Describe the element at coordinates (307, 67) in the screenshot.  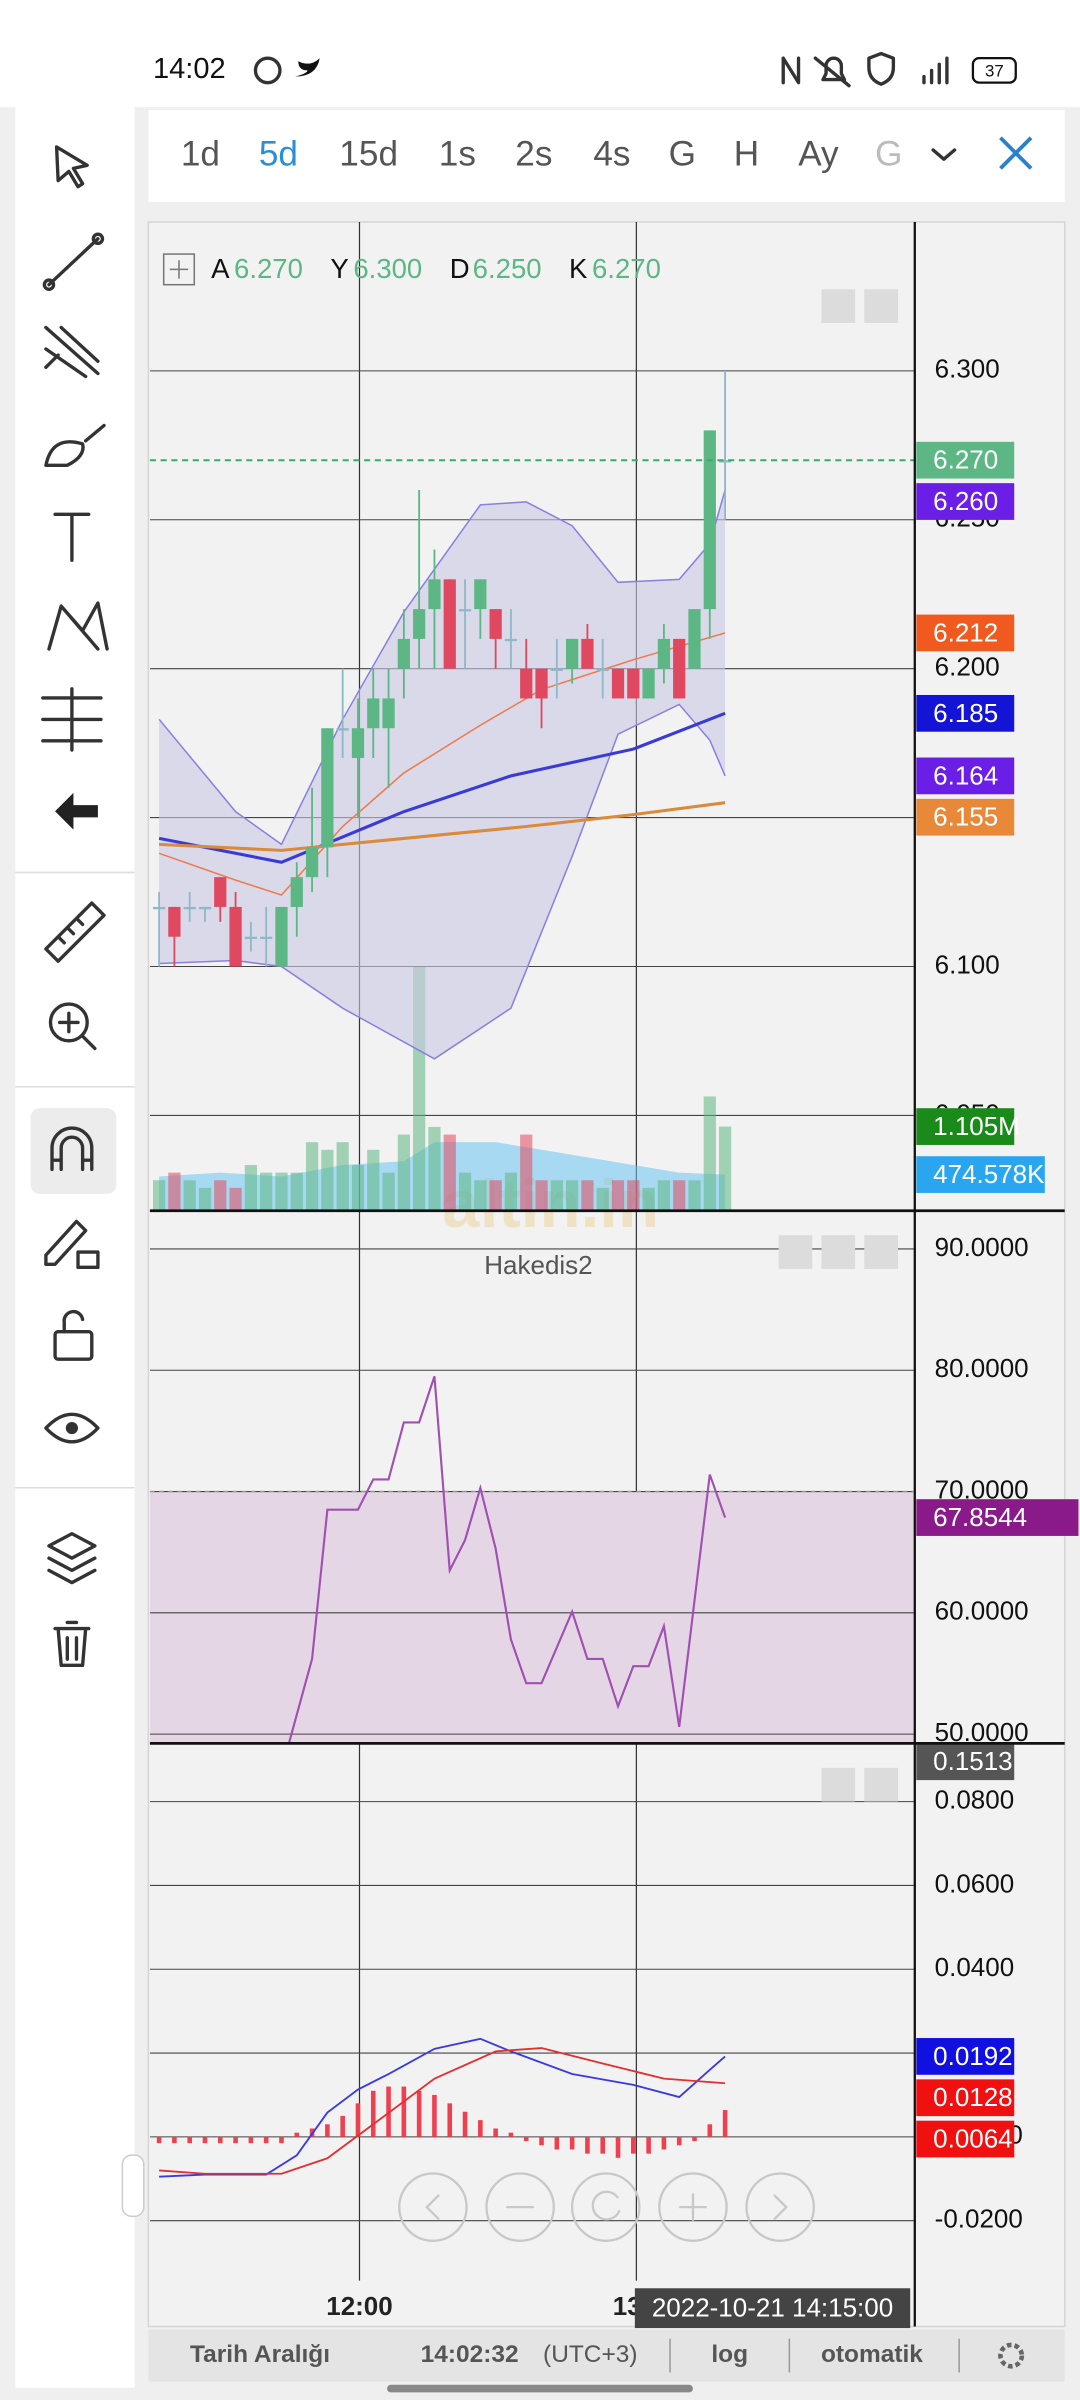
I see `twitter-icon` at that location.